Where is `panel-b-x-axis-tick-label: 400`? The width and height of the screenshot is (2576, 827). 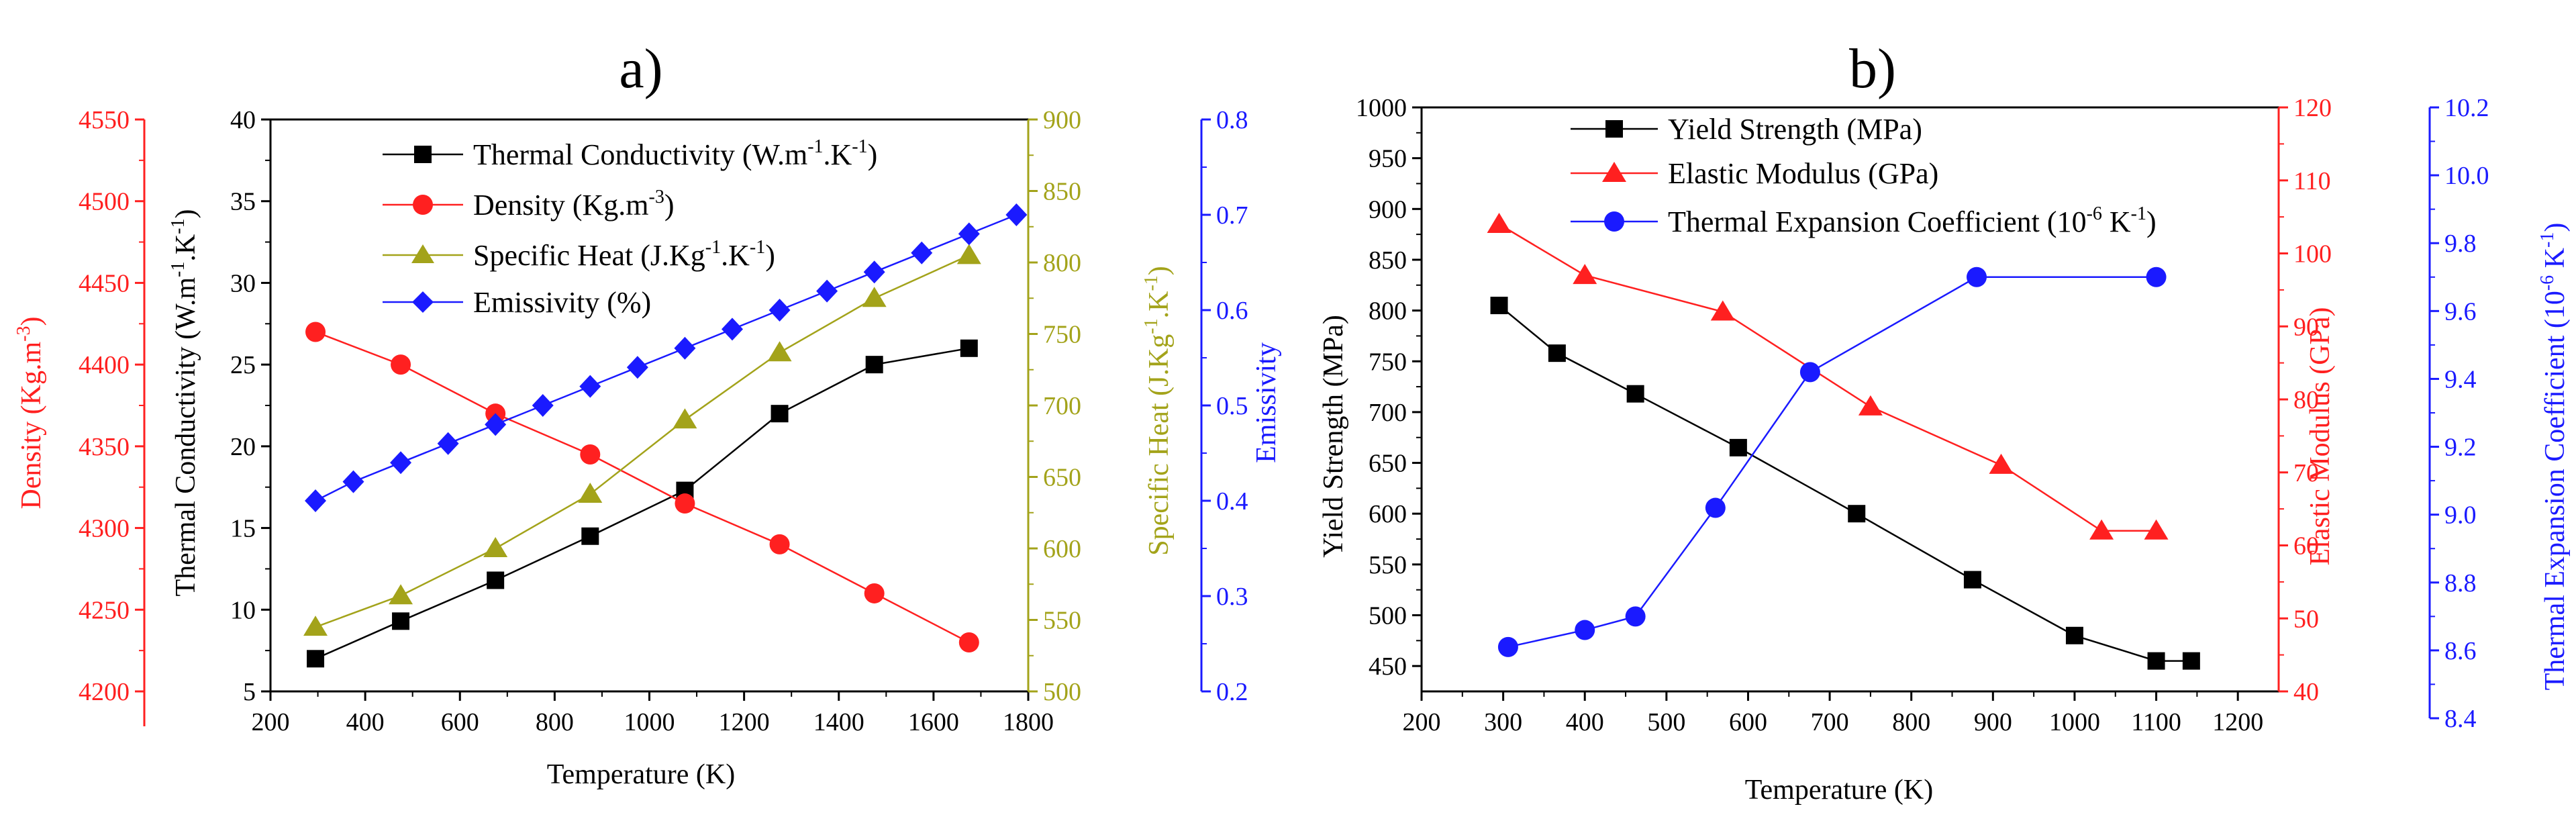
panel-b-x-axis-tick-label: 400 is located at coordinates (1585, 722).